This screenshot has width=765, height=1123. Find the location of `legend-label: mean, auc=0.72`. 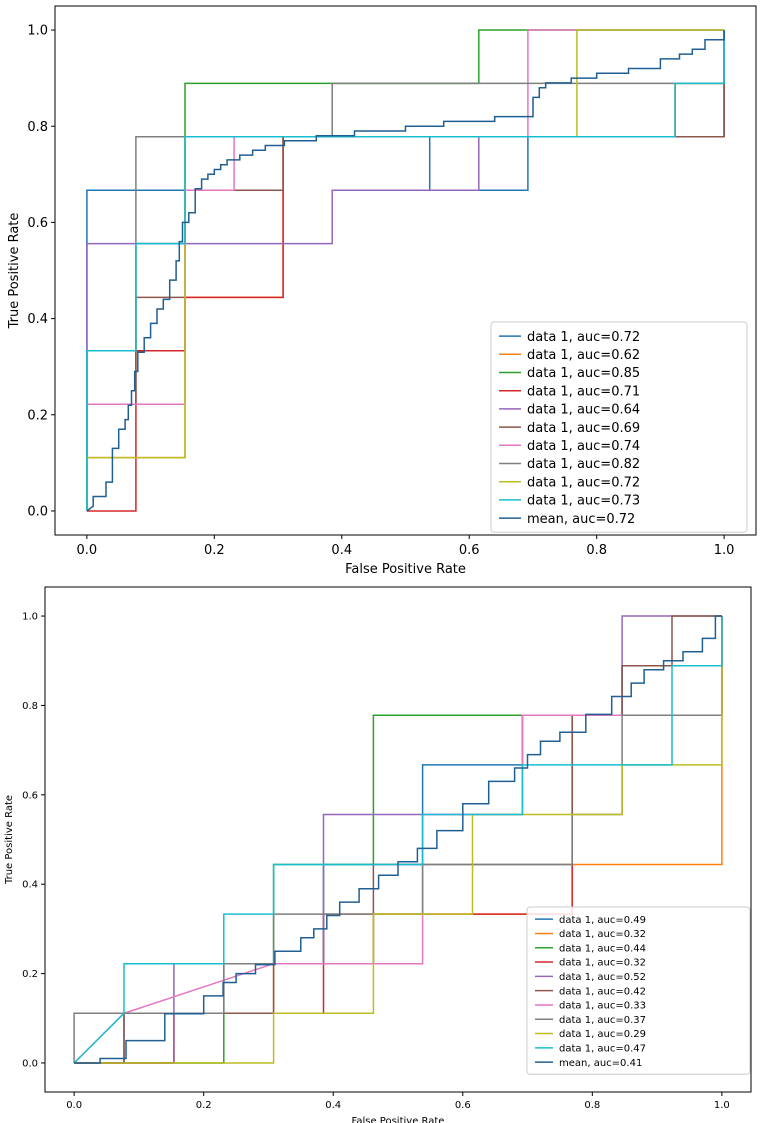

legend-label: mean, auc=0.72 is located at coordinates (581, 519).